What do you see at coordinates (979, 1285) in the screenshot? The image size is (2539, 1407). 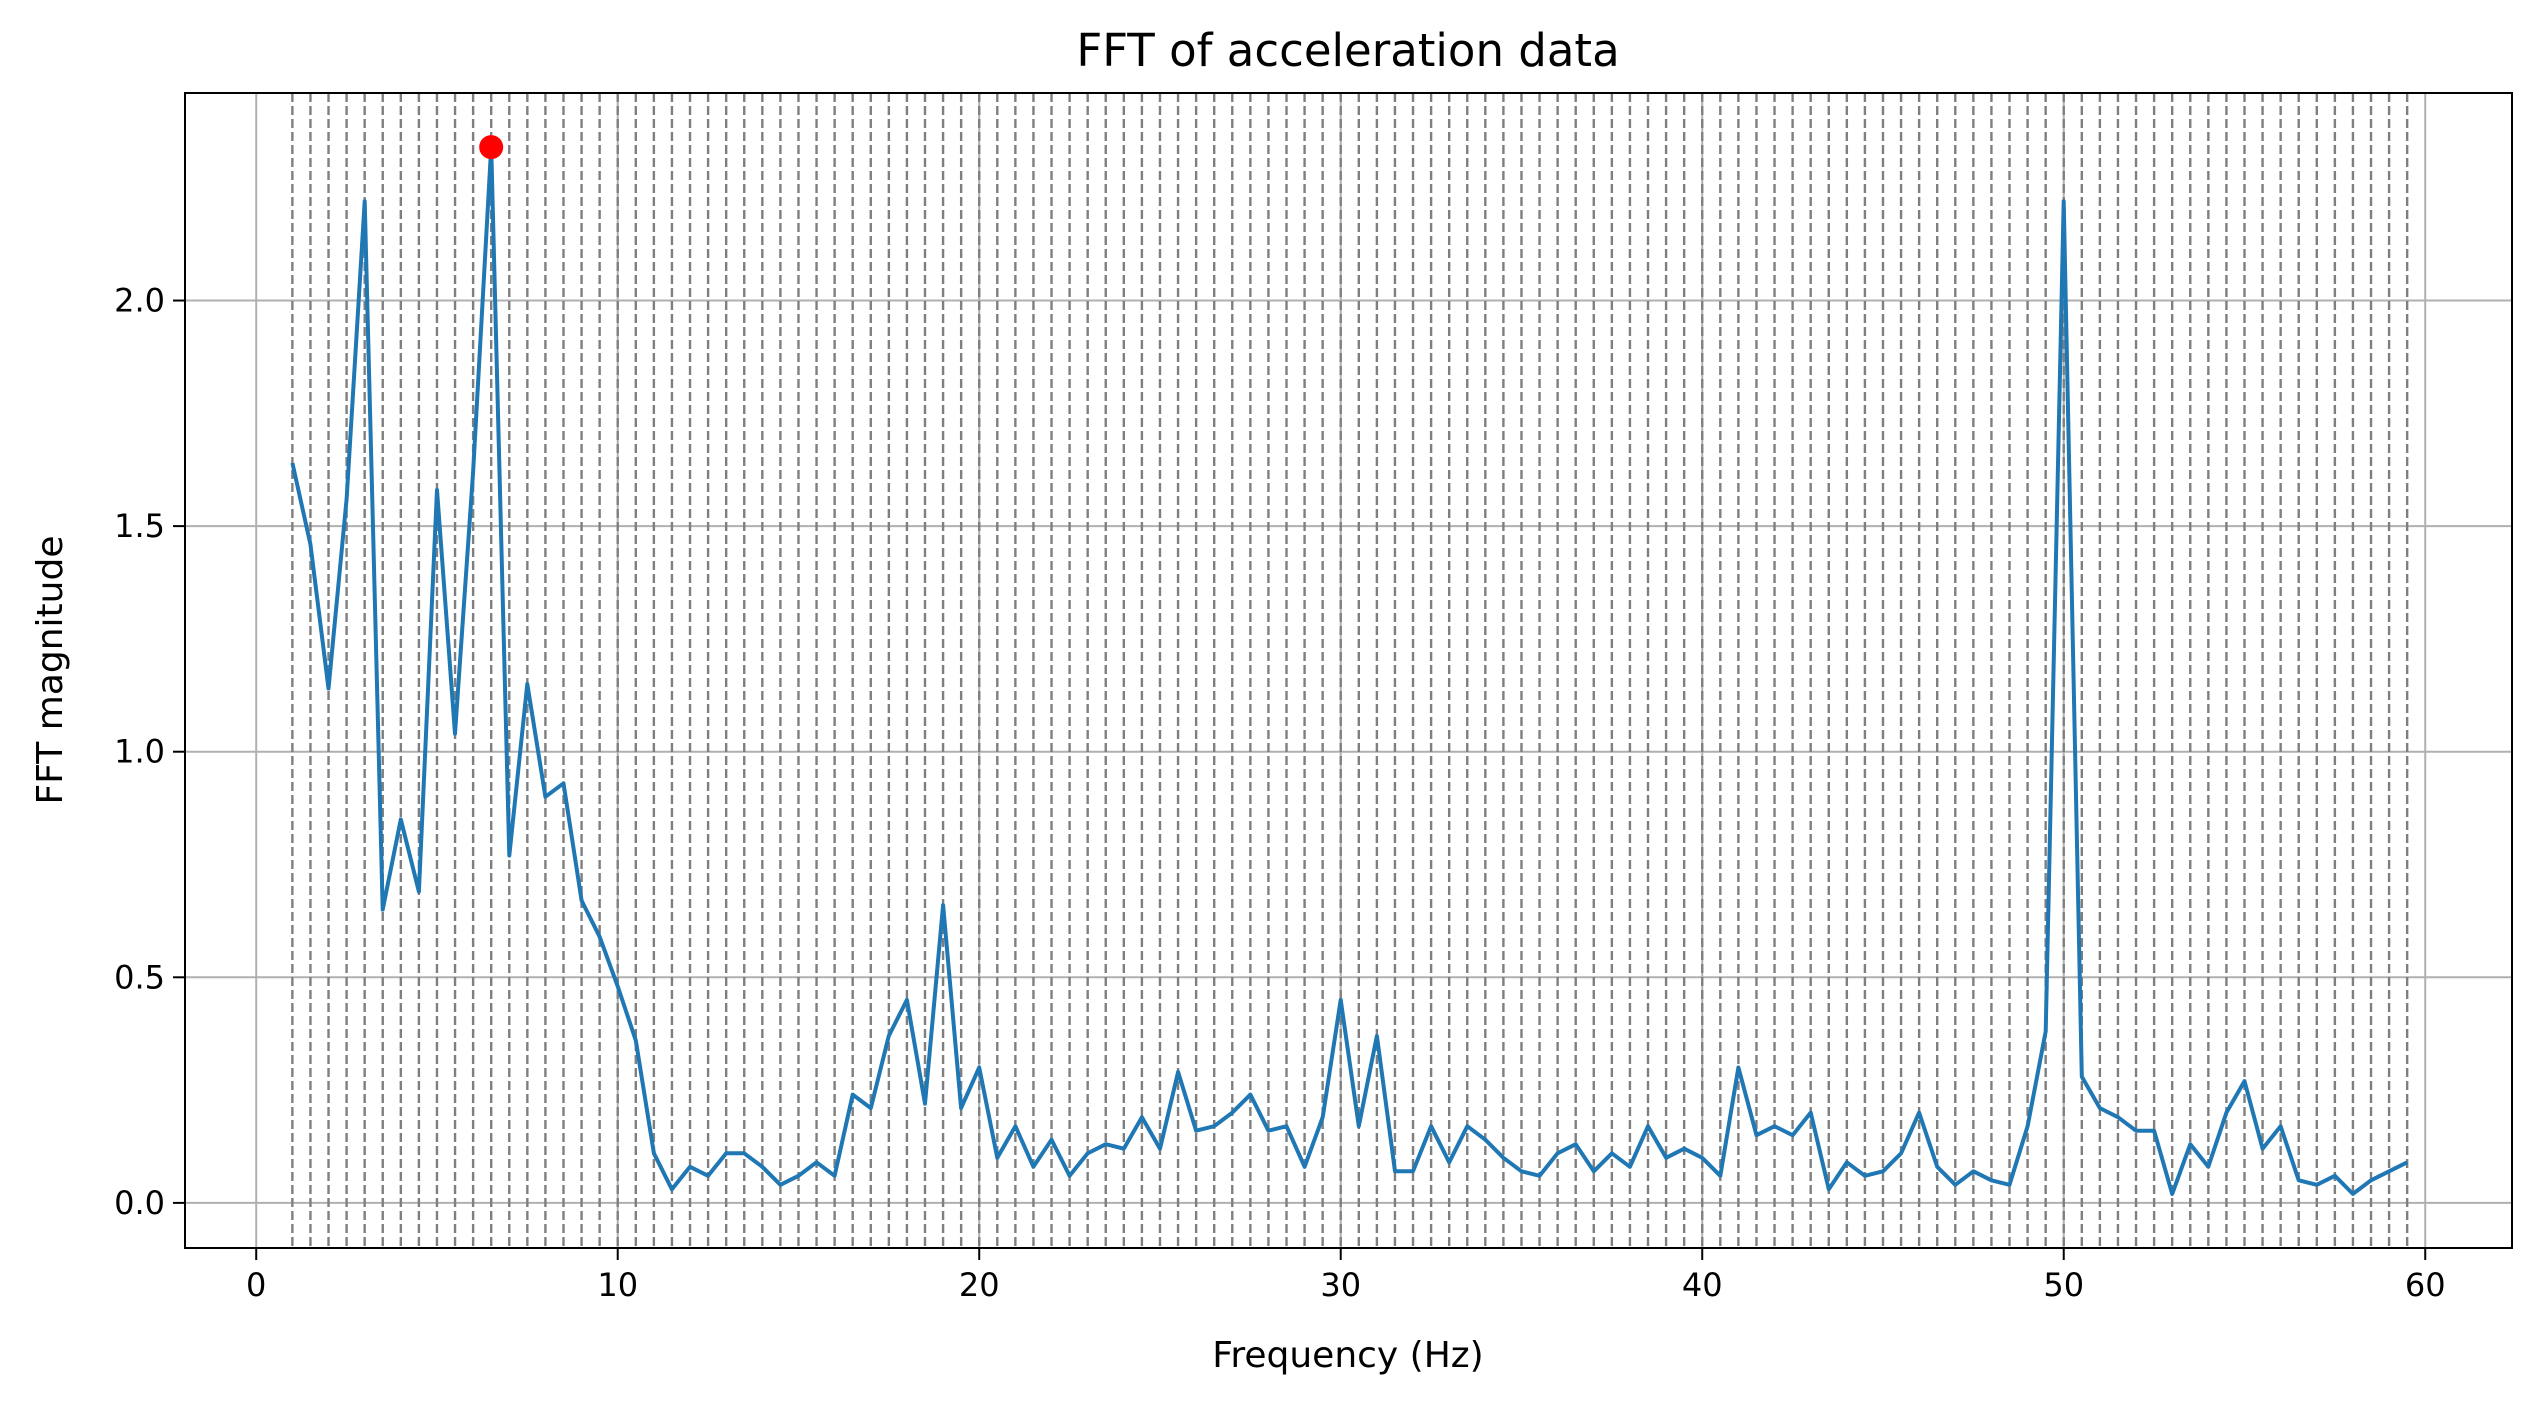 I see `x-tick-label: 20` at bounding box center [979, 1285].